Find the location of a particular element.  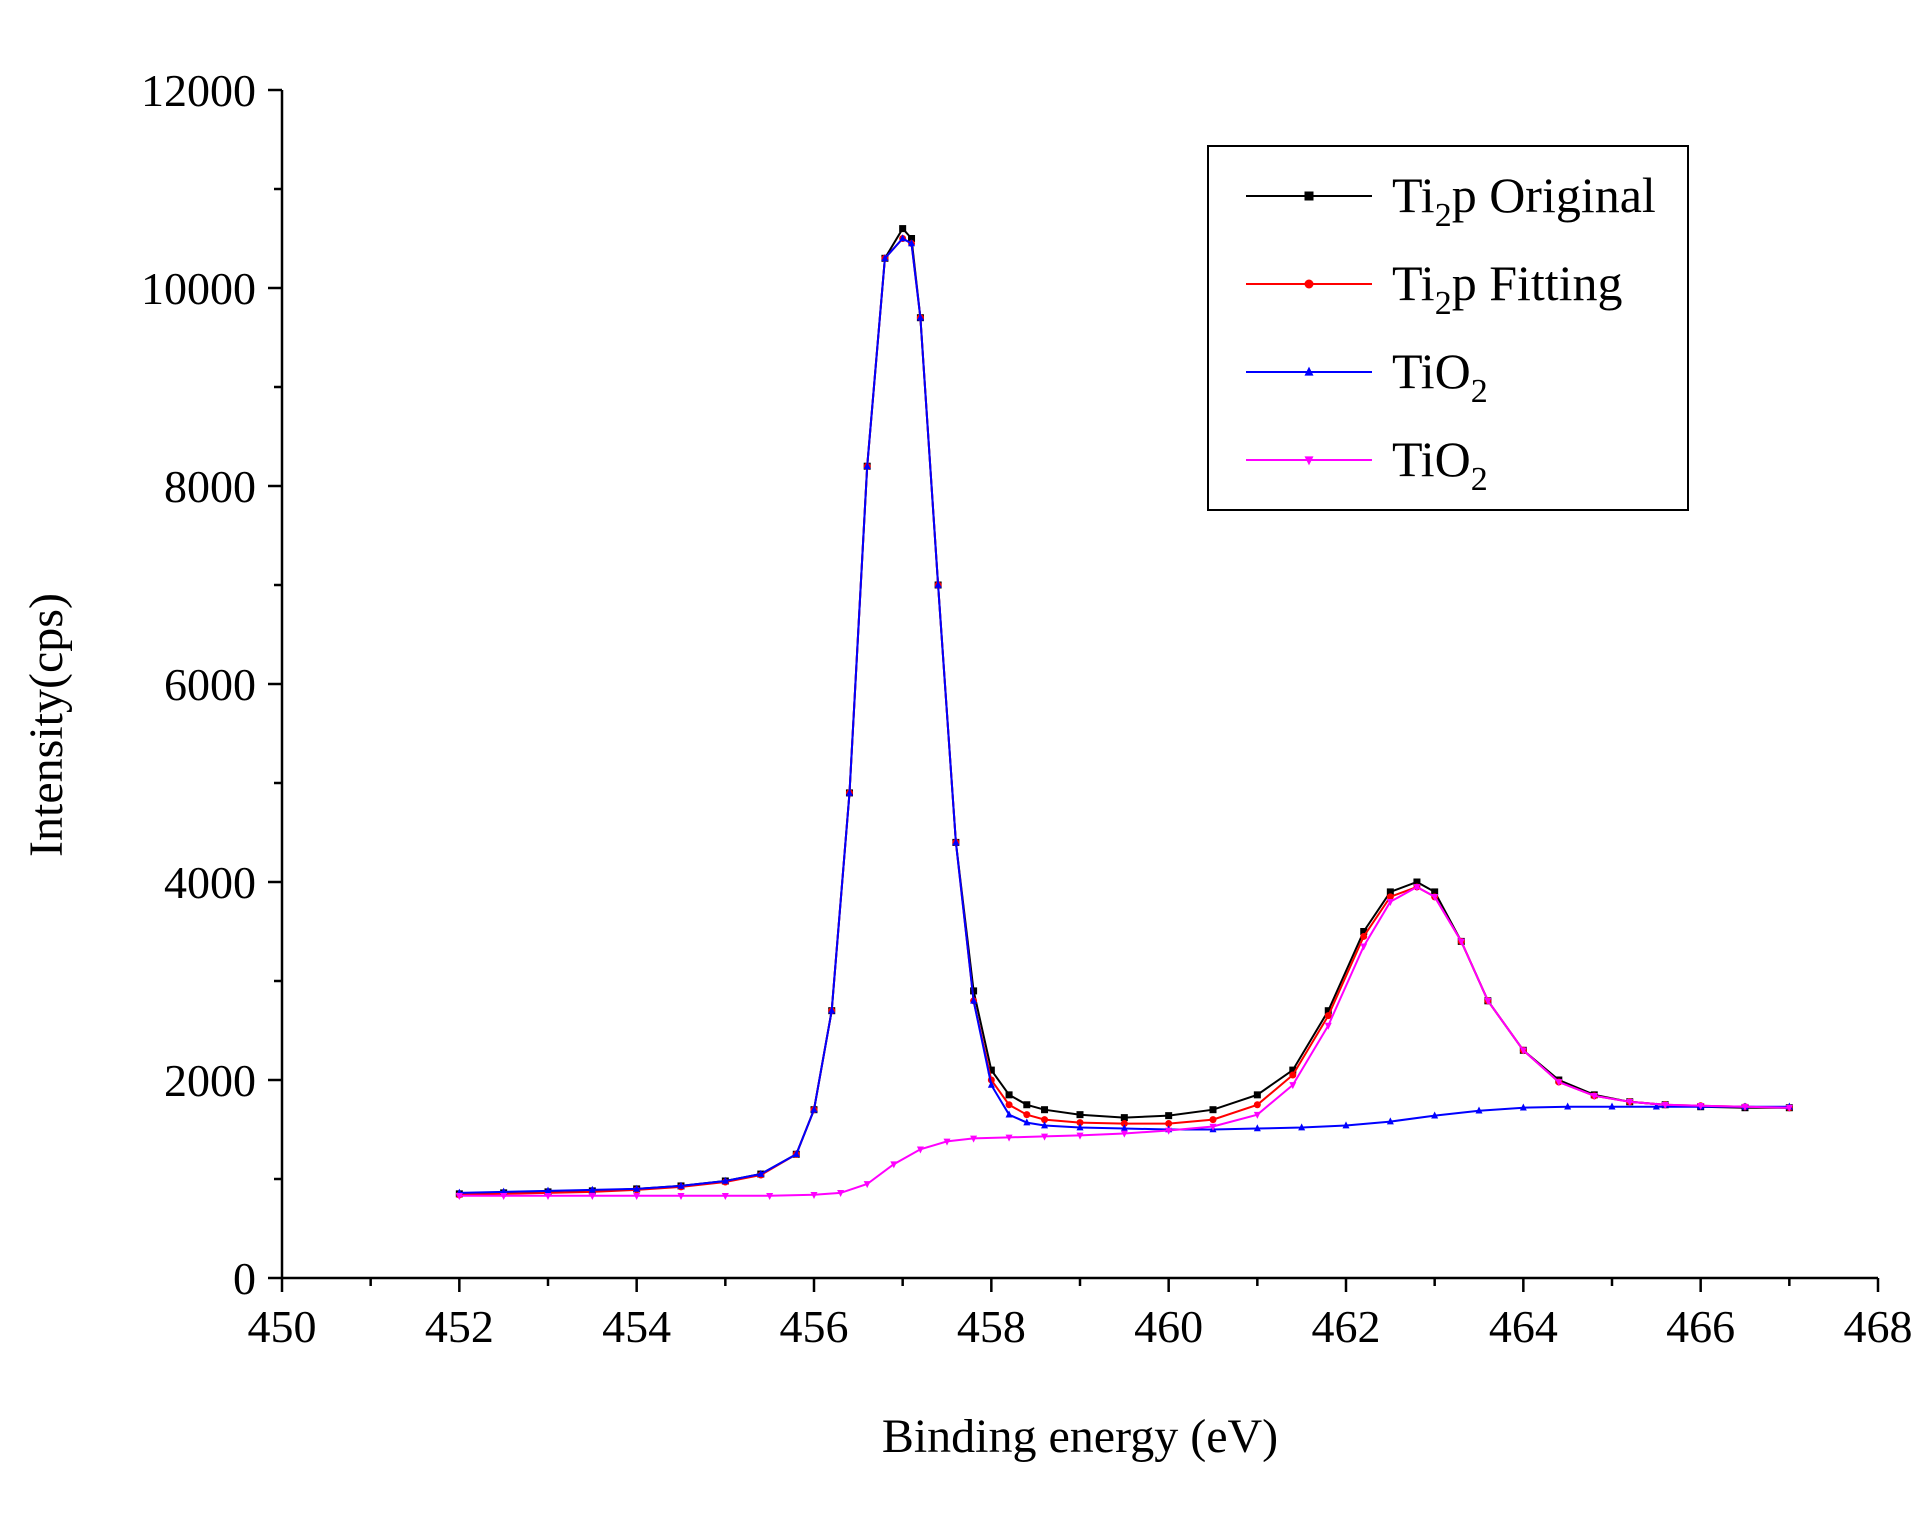

x-ticks: 450 452 454 456 458 460 462 464 466 468 is located at coordinates (1080, 1315).